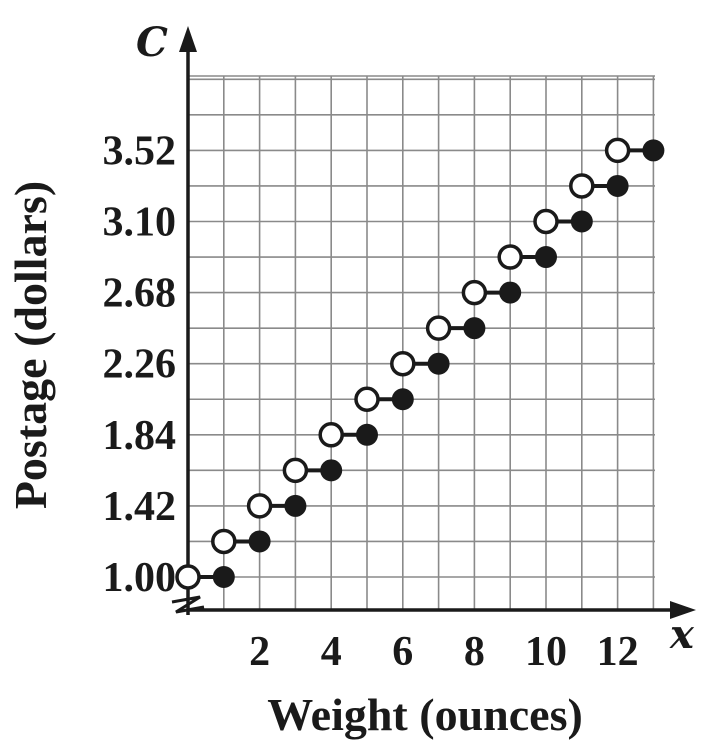  I want to click on x-axis-arrow, so click(683, 610).